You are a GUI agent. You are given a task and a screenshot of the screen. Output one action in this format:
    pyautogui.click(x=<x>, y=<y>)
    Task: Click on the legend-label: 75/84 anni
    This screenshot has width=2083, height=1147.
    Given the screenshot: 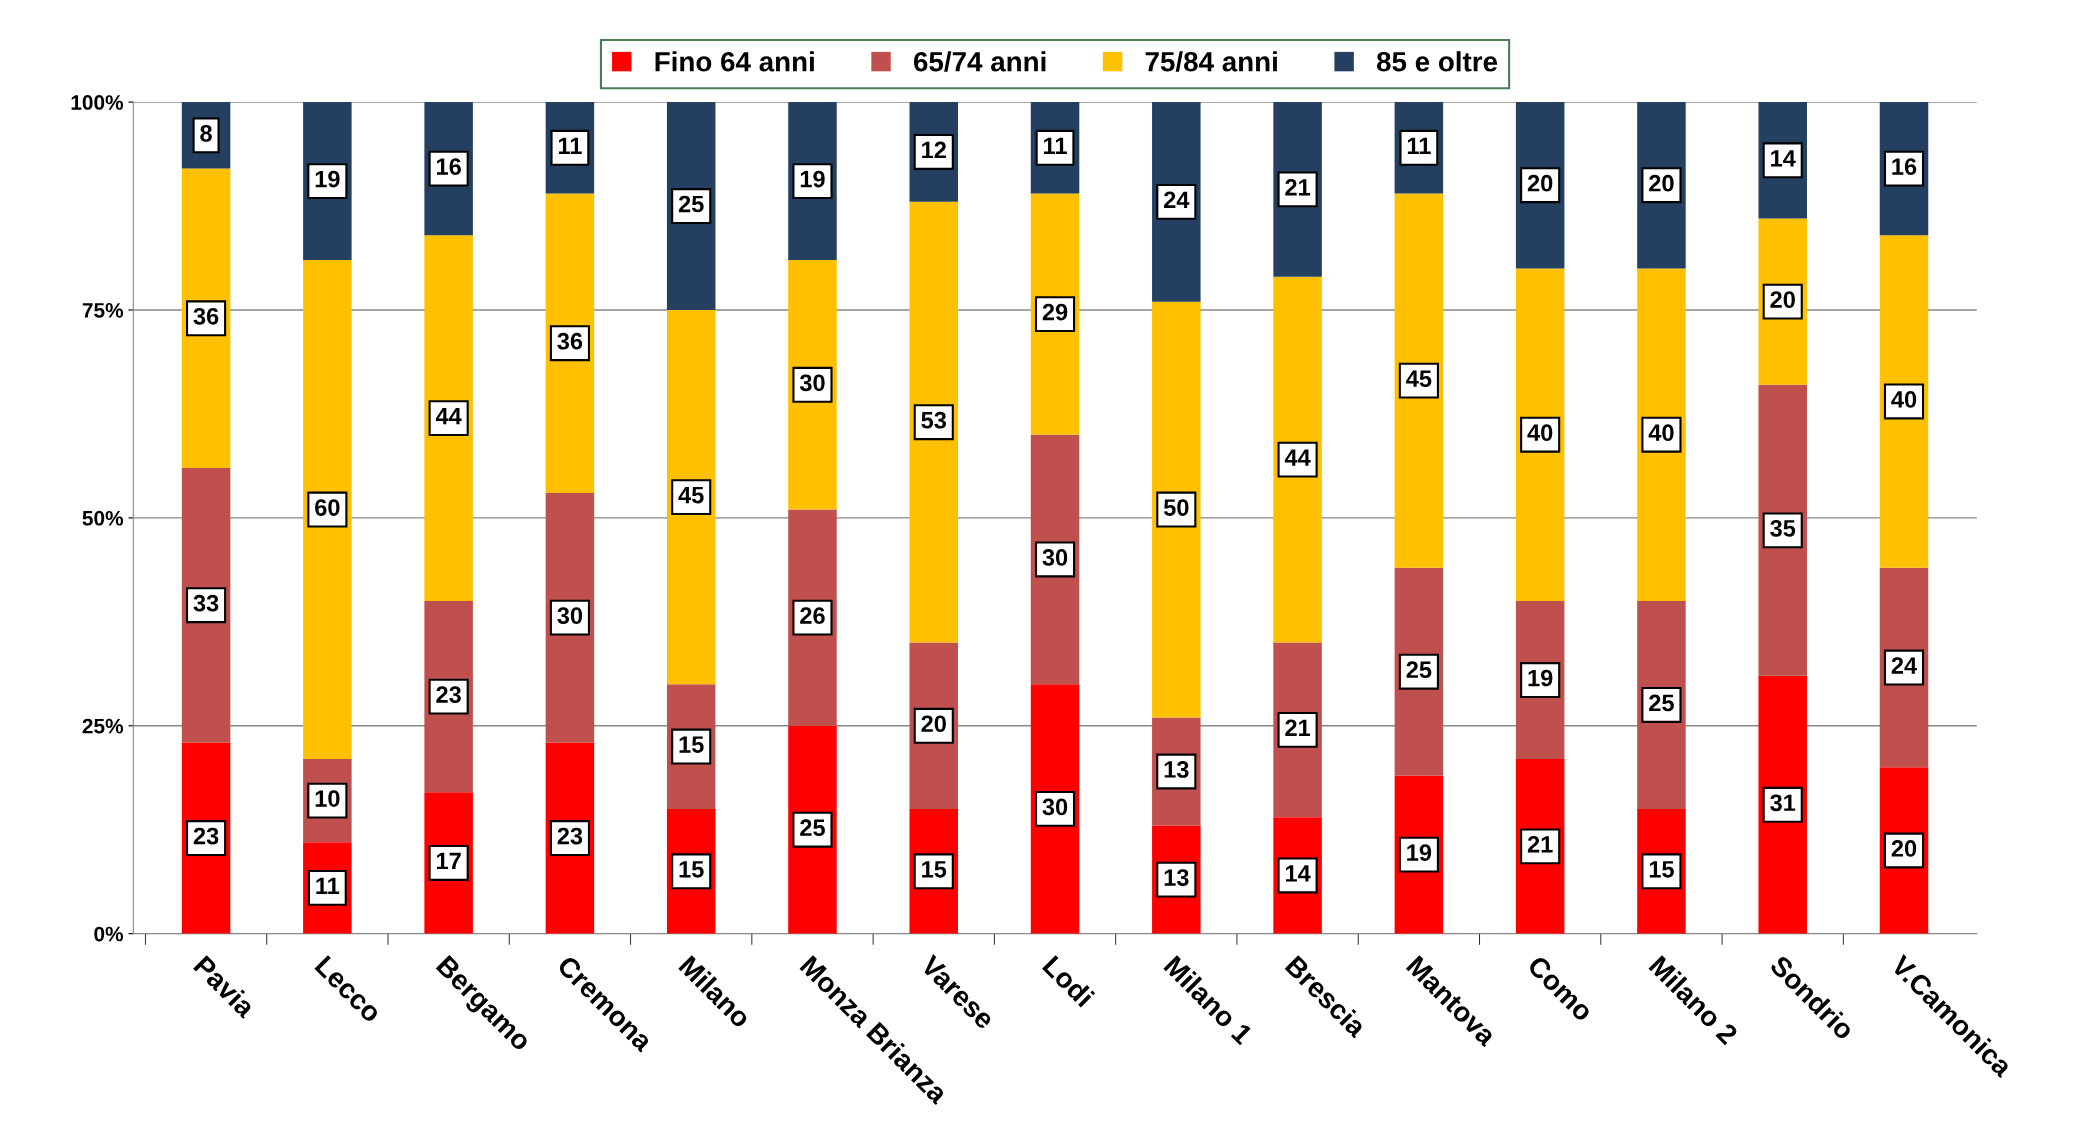 What is the action you would take?
    pyautogui.click(x=1211, y=61)
    